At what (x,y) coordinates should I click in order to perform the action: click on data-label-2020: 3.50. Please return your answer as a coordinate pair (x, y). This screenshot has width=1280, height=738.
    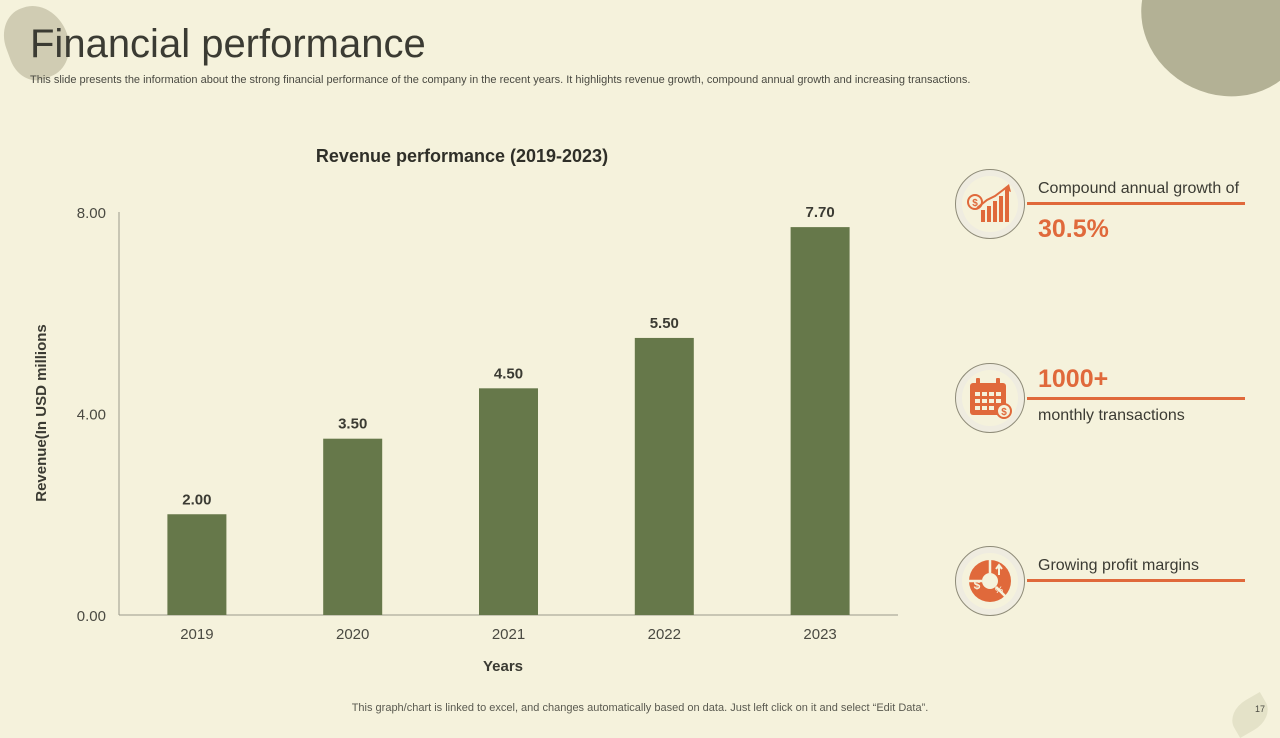
    Looking at the image, I should click on (352, 424).